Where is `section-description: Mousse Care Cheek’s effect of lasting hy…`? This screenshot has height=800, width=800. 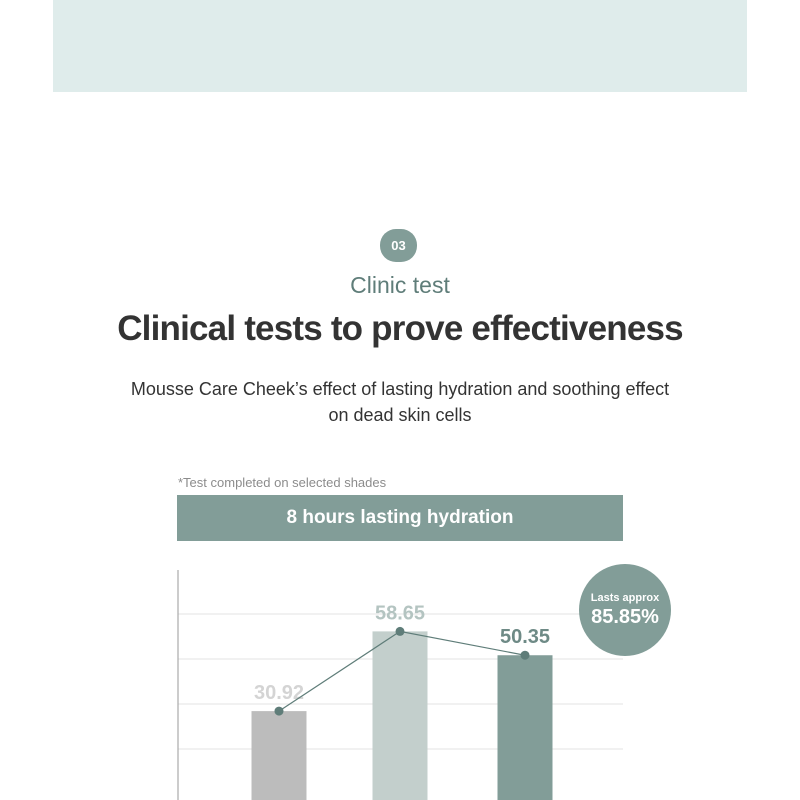 section-description: Mousse Care Cheek’s effect of lasting hy… is located at coordinates (400, 402).